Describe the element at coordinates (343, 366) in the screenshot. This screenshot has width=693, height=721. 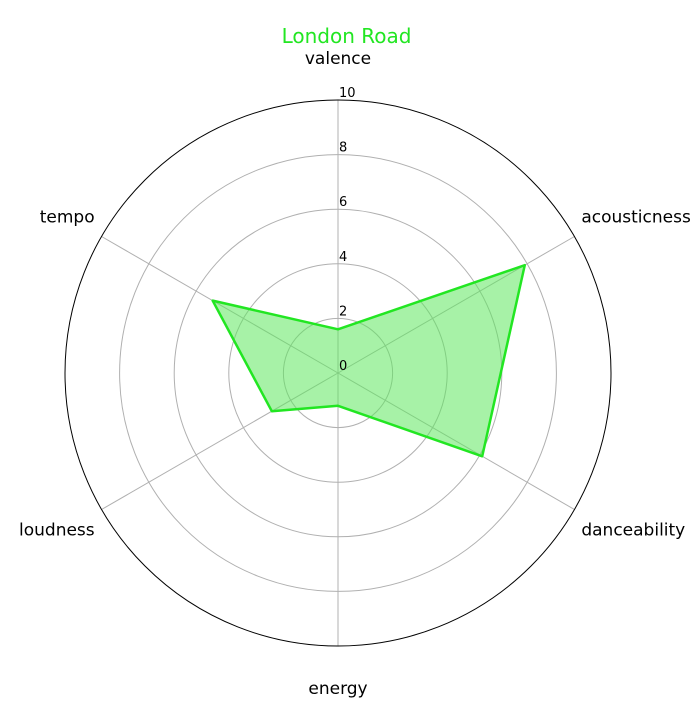
I see `r-tick-0: 0` at that location.